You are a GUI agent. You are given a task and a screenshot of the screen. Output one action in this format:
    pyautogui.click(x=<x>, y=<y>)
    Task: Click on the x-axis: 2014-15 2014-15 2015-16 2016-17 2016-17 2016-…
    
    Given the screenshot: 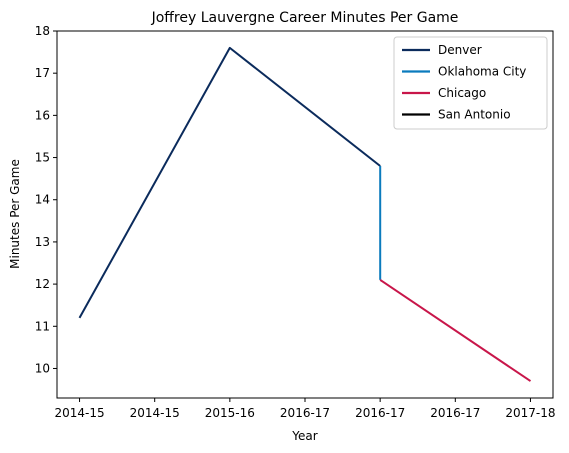 What is the action you would take?
    pyautogui.click(x=305, y=409)
    